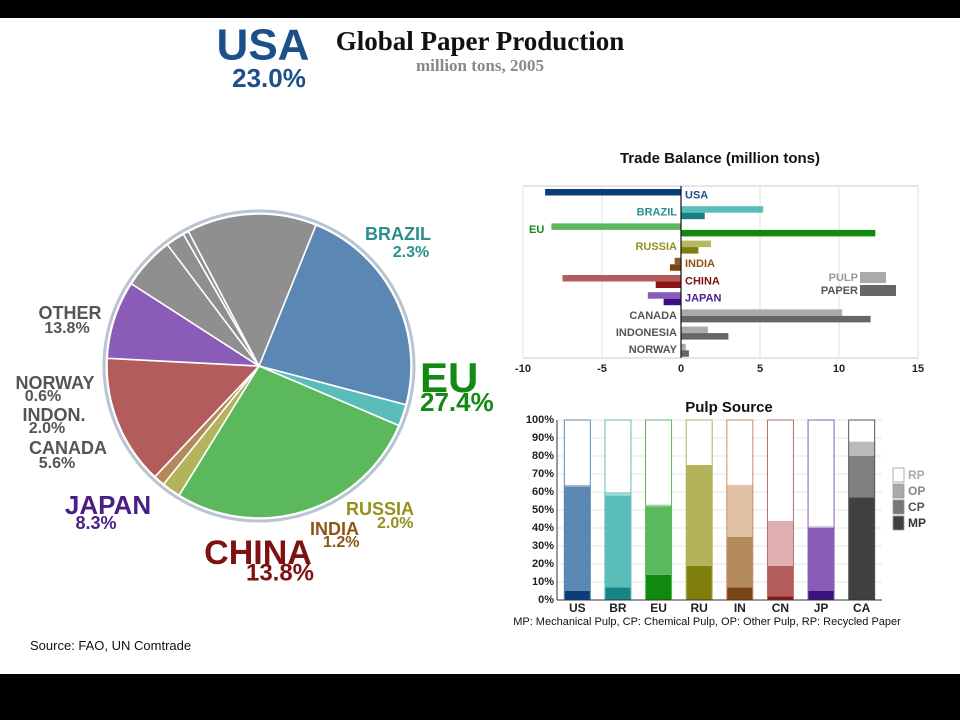 This screenshot has height=720, width=960. I want to click on pie-value-indon: 2.0%, so click(47, 428).